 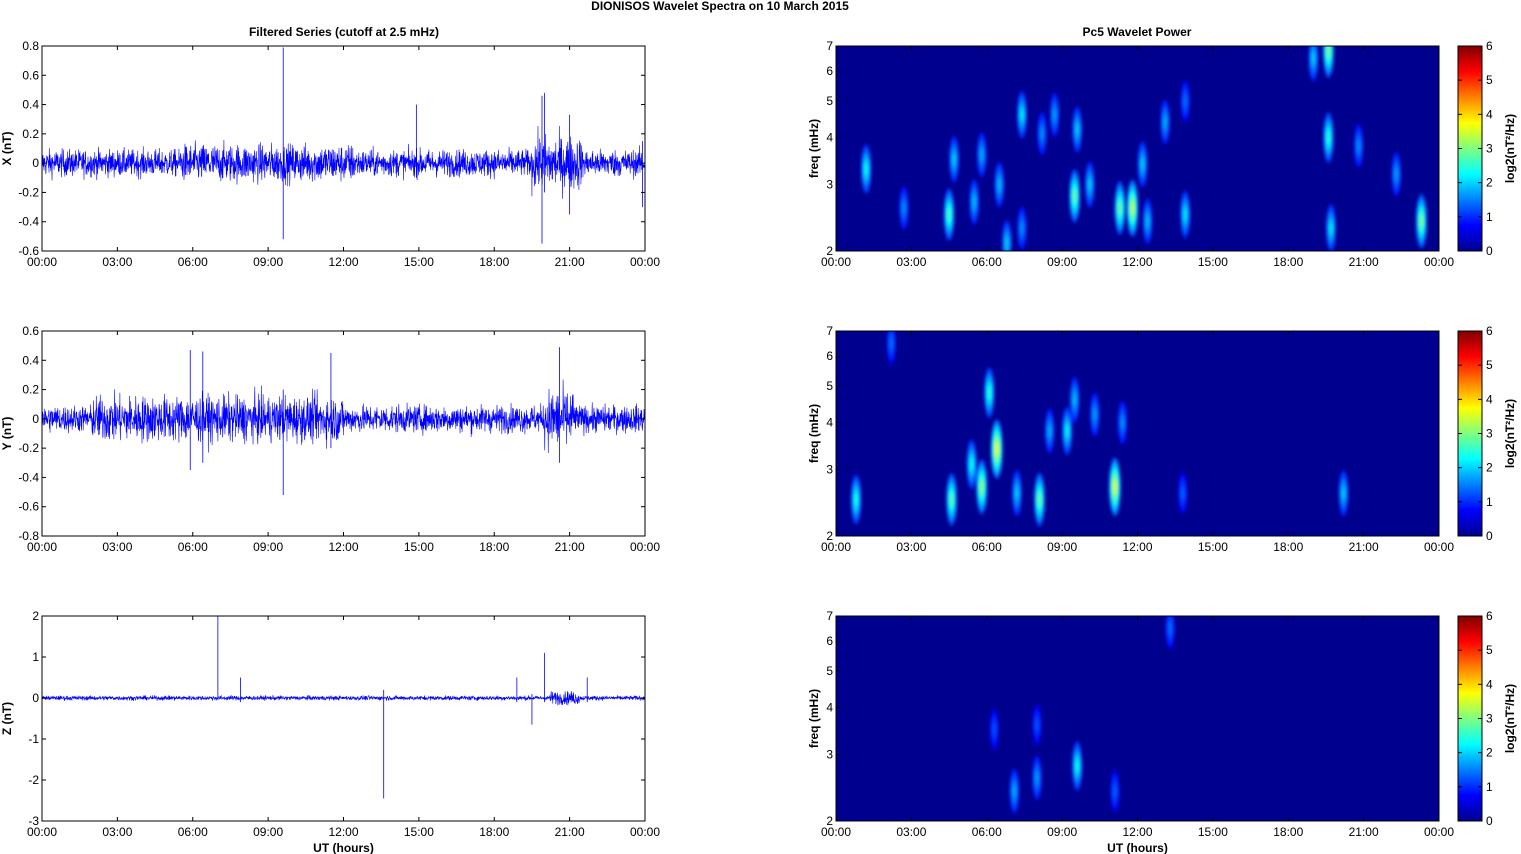 What do you see at coordinates (829, 708) in the screenshot?
I see `y-tick-label: 4` at bounding box center [829, 708].